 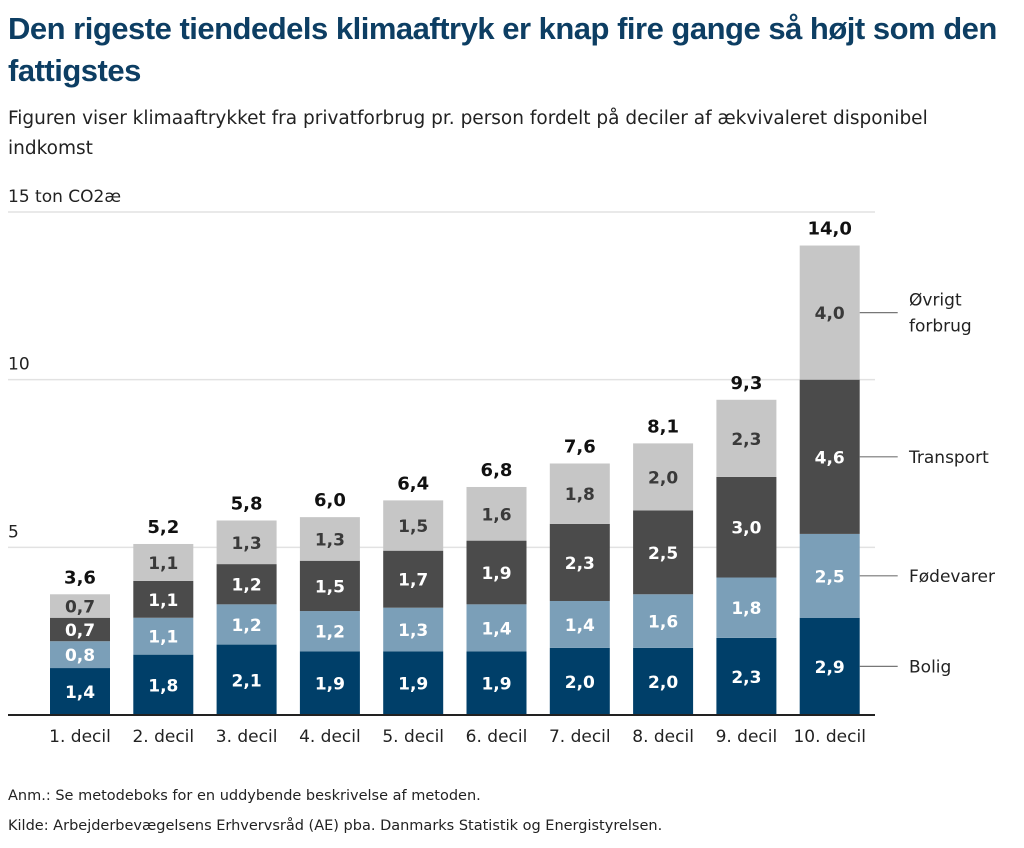 What do you see at coordinates (163, 527) in the screenshot?
I see `total-label: 5,2` at bounding box center [163, 527].